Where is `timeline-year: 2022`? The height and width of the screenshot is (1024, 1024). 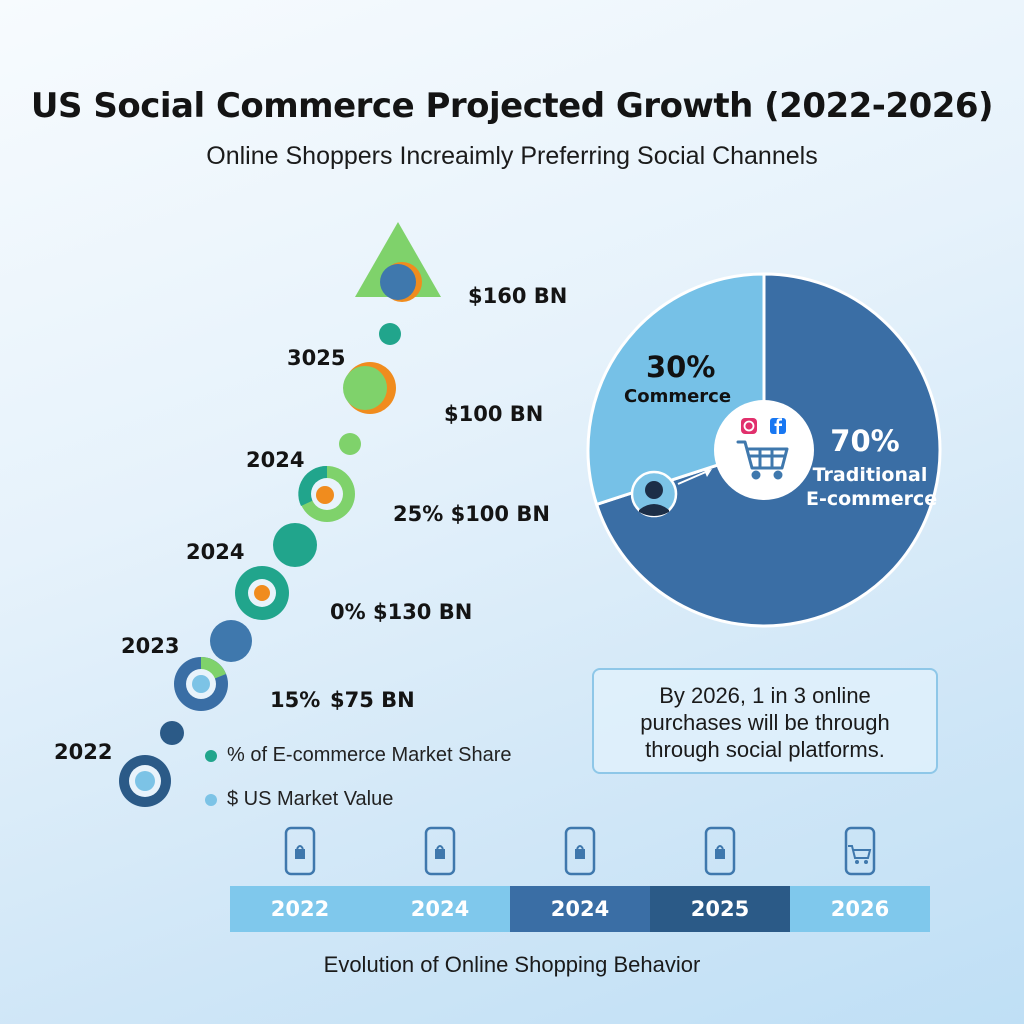
timeline-year: 2022 is located at coordinates (300, 909).